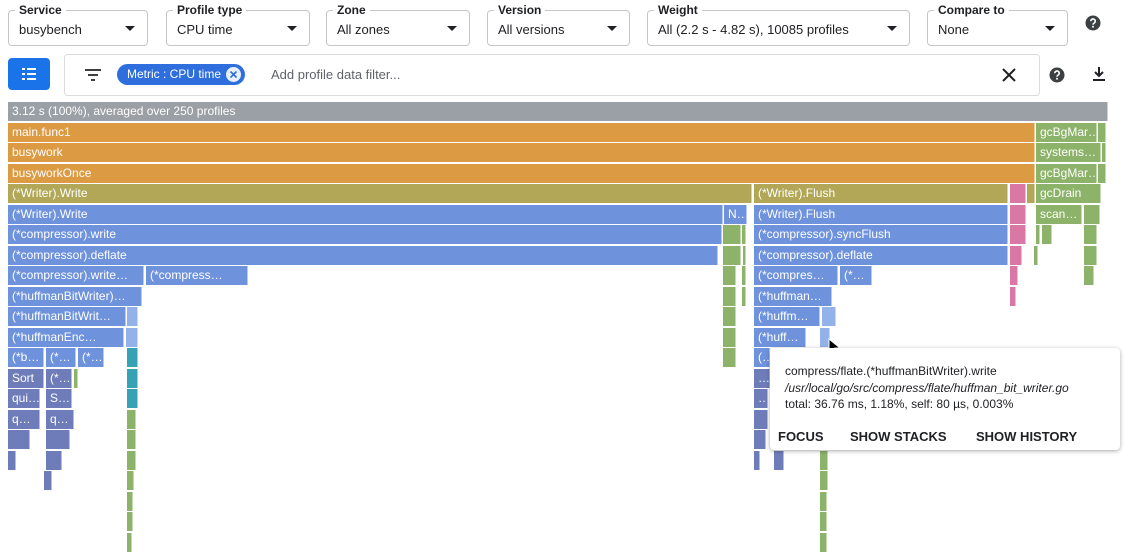 The width and height of the screenshot is (1143, 560). Describe the element at coordinates (29, 74) in the screenshot. I see `list-view-button` at that location.